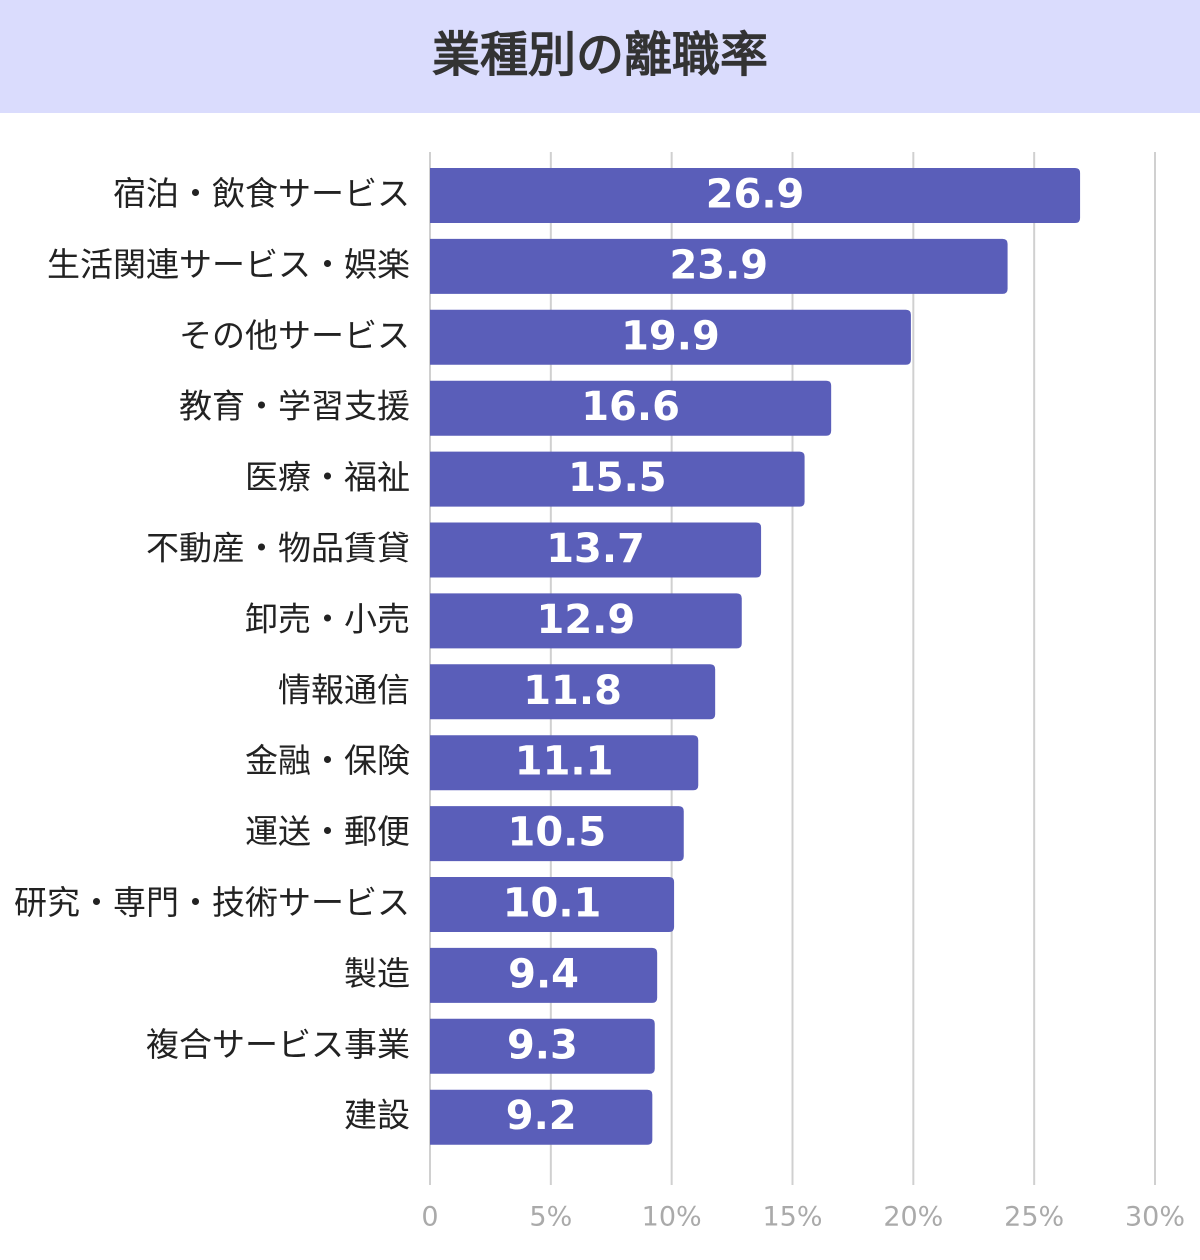  I want to click on x-tick-label: 25%, so click(1034, 1217).